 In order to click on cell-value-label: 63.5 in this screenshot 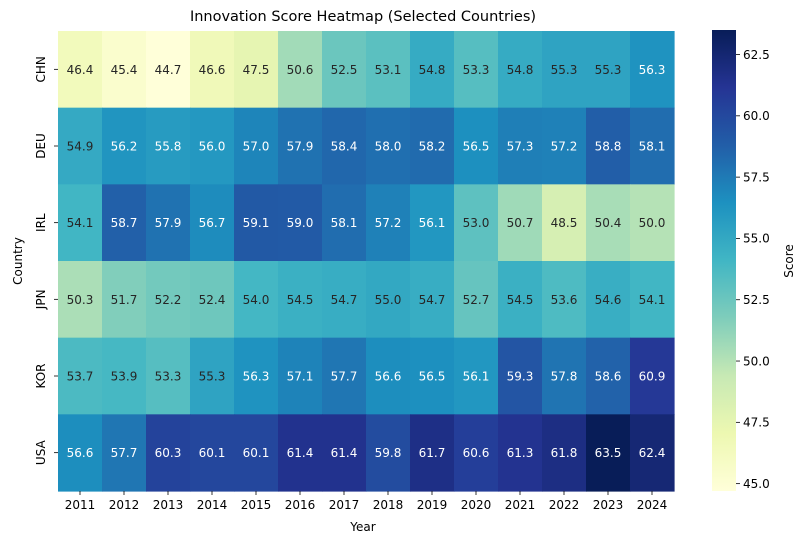, I will do `click(608, 453)`.